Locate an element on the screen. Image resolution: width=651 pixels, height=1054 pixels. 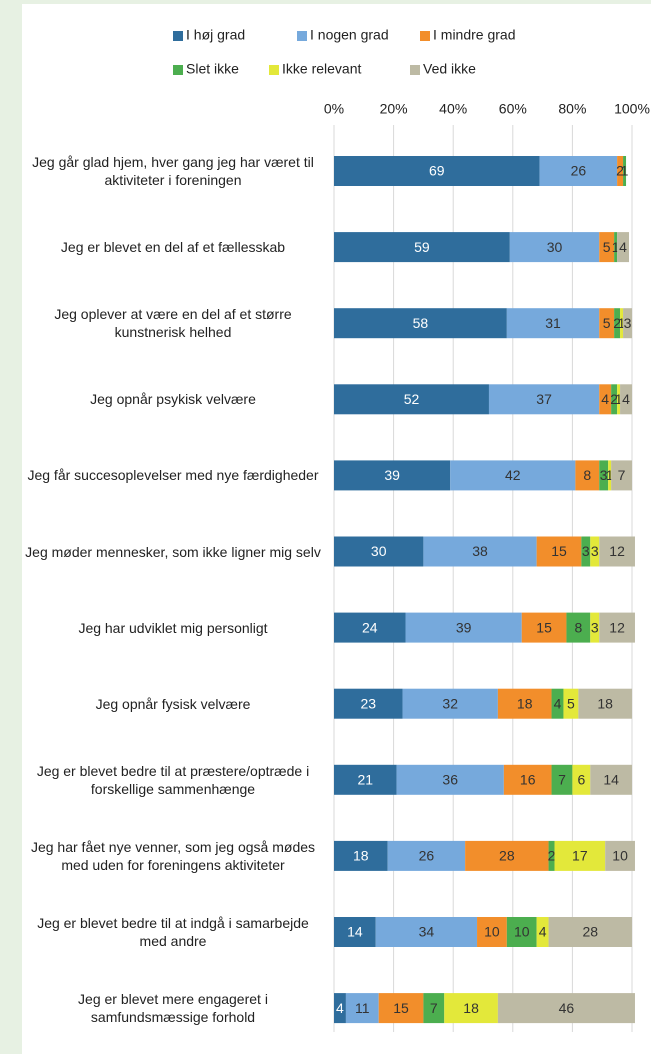
value-label: 34 is located at coordinates (427, 932).